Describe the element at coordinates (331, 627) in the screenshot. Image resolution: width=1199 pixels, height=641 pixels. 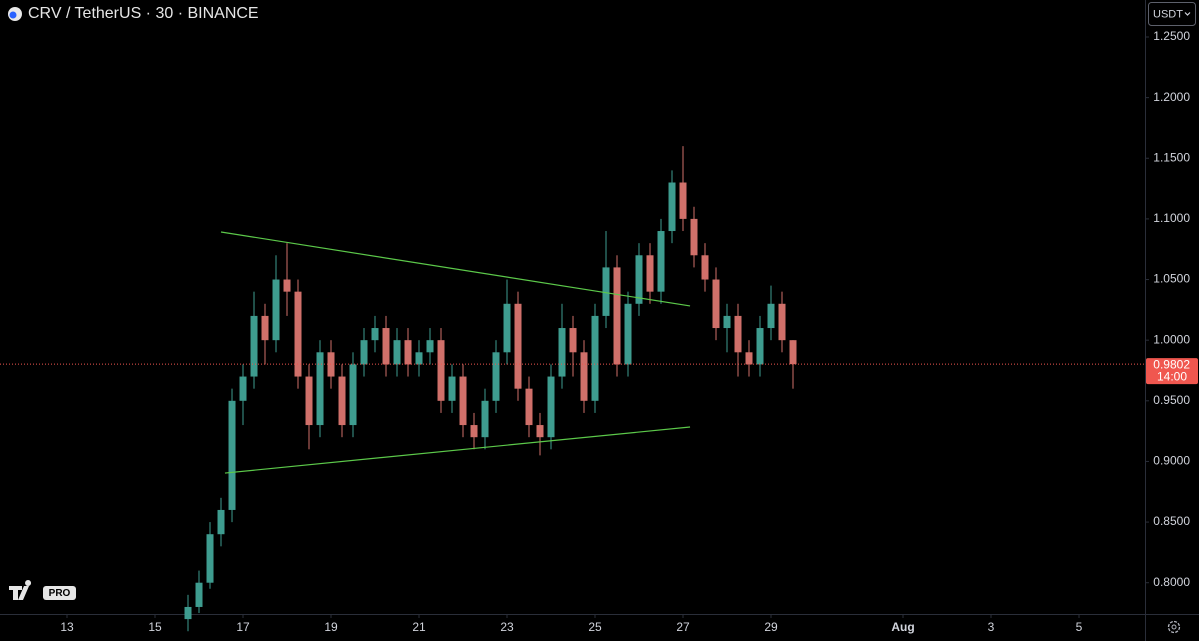
I see `x-tick-label: 19` at that location.